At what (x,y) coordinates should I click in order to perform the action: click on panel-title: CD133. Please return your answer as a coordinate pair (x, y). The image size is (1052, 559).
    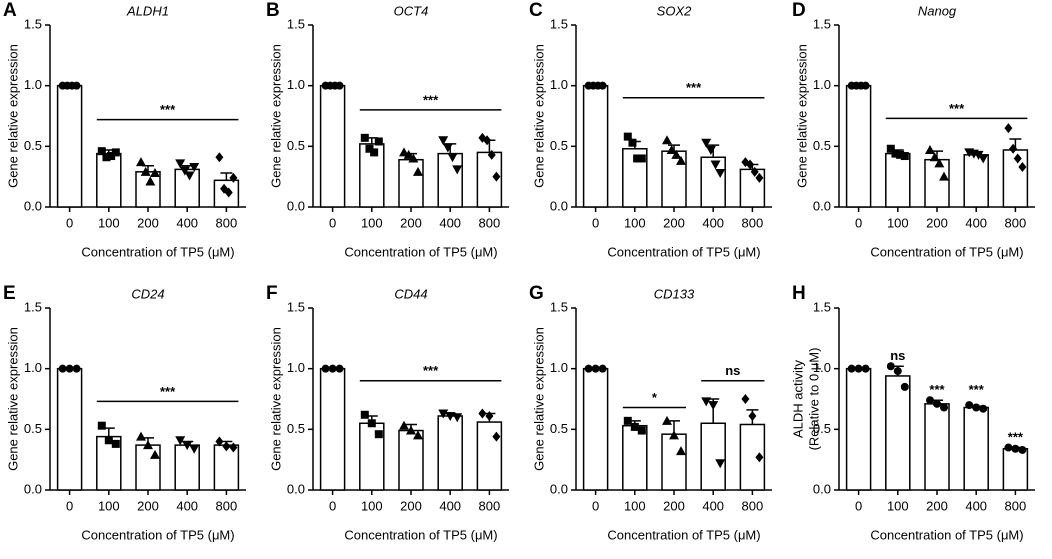
    Looking at the image, I should click on (674, 293).